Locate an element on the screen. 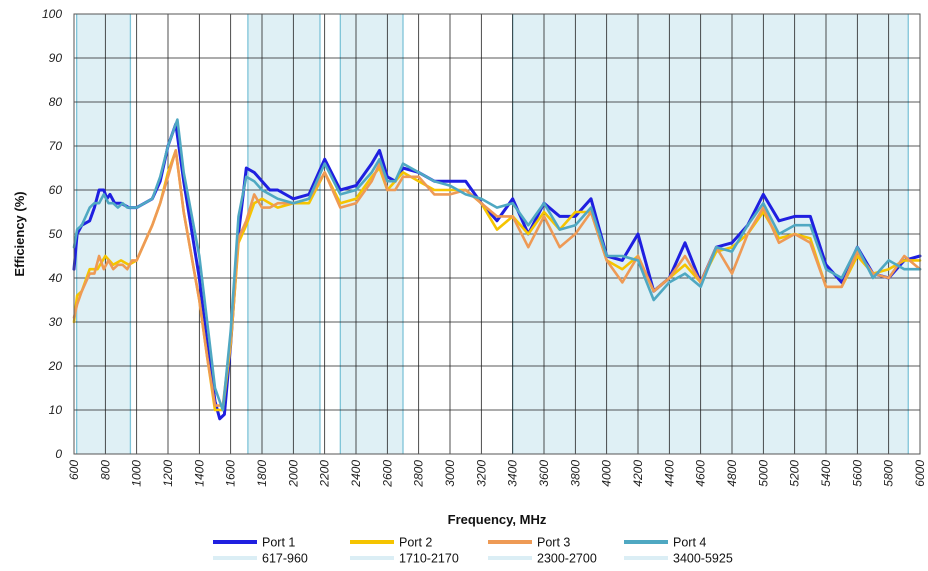  y-tick-60: 60 is located at coordinates (56, 190).